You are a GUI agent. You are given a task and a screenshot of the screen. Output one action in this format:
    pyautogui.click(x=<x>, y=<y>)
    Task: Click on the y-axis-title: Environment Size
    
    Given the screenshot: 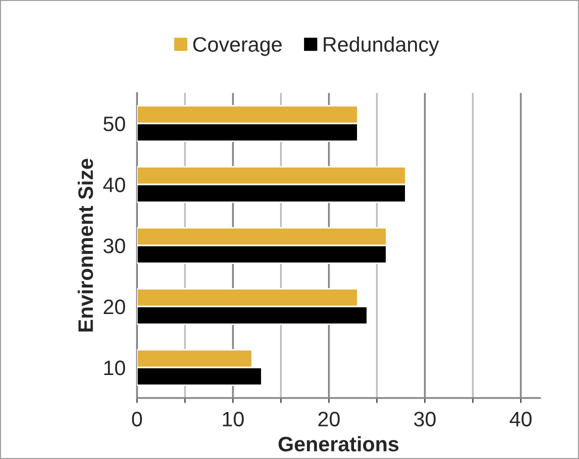 What is the action you would take?
    pyautogui.click(x=86, y=245)
    